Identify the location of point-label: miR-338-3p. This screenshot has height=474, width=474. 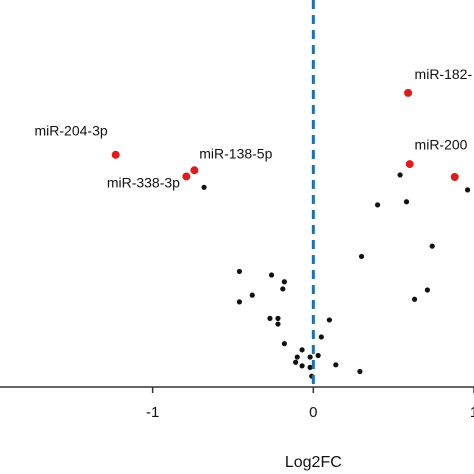
(143, 182).